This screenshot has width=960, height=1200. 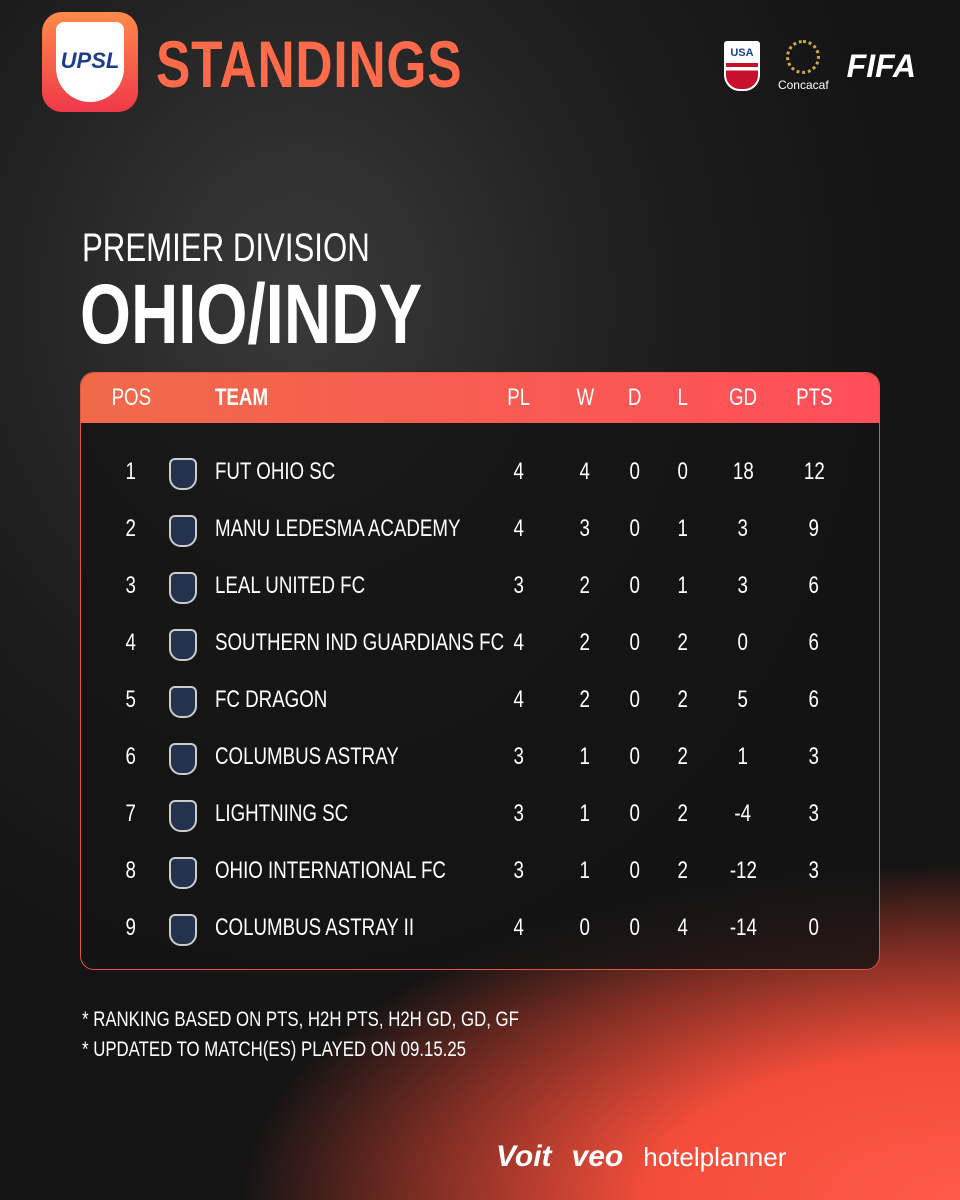 I want to click on column-header-text: TEAM, so click(x=242, y=397).